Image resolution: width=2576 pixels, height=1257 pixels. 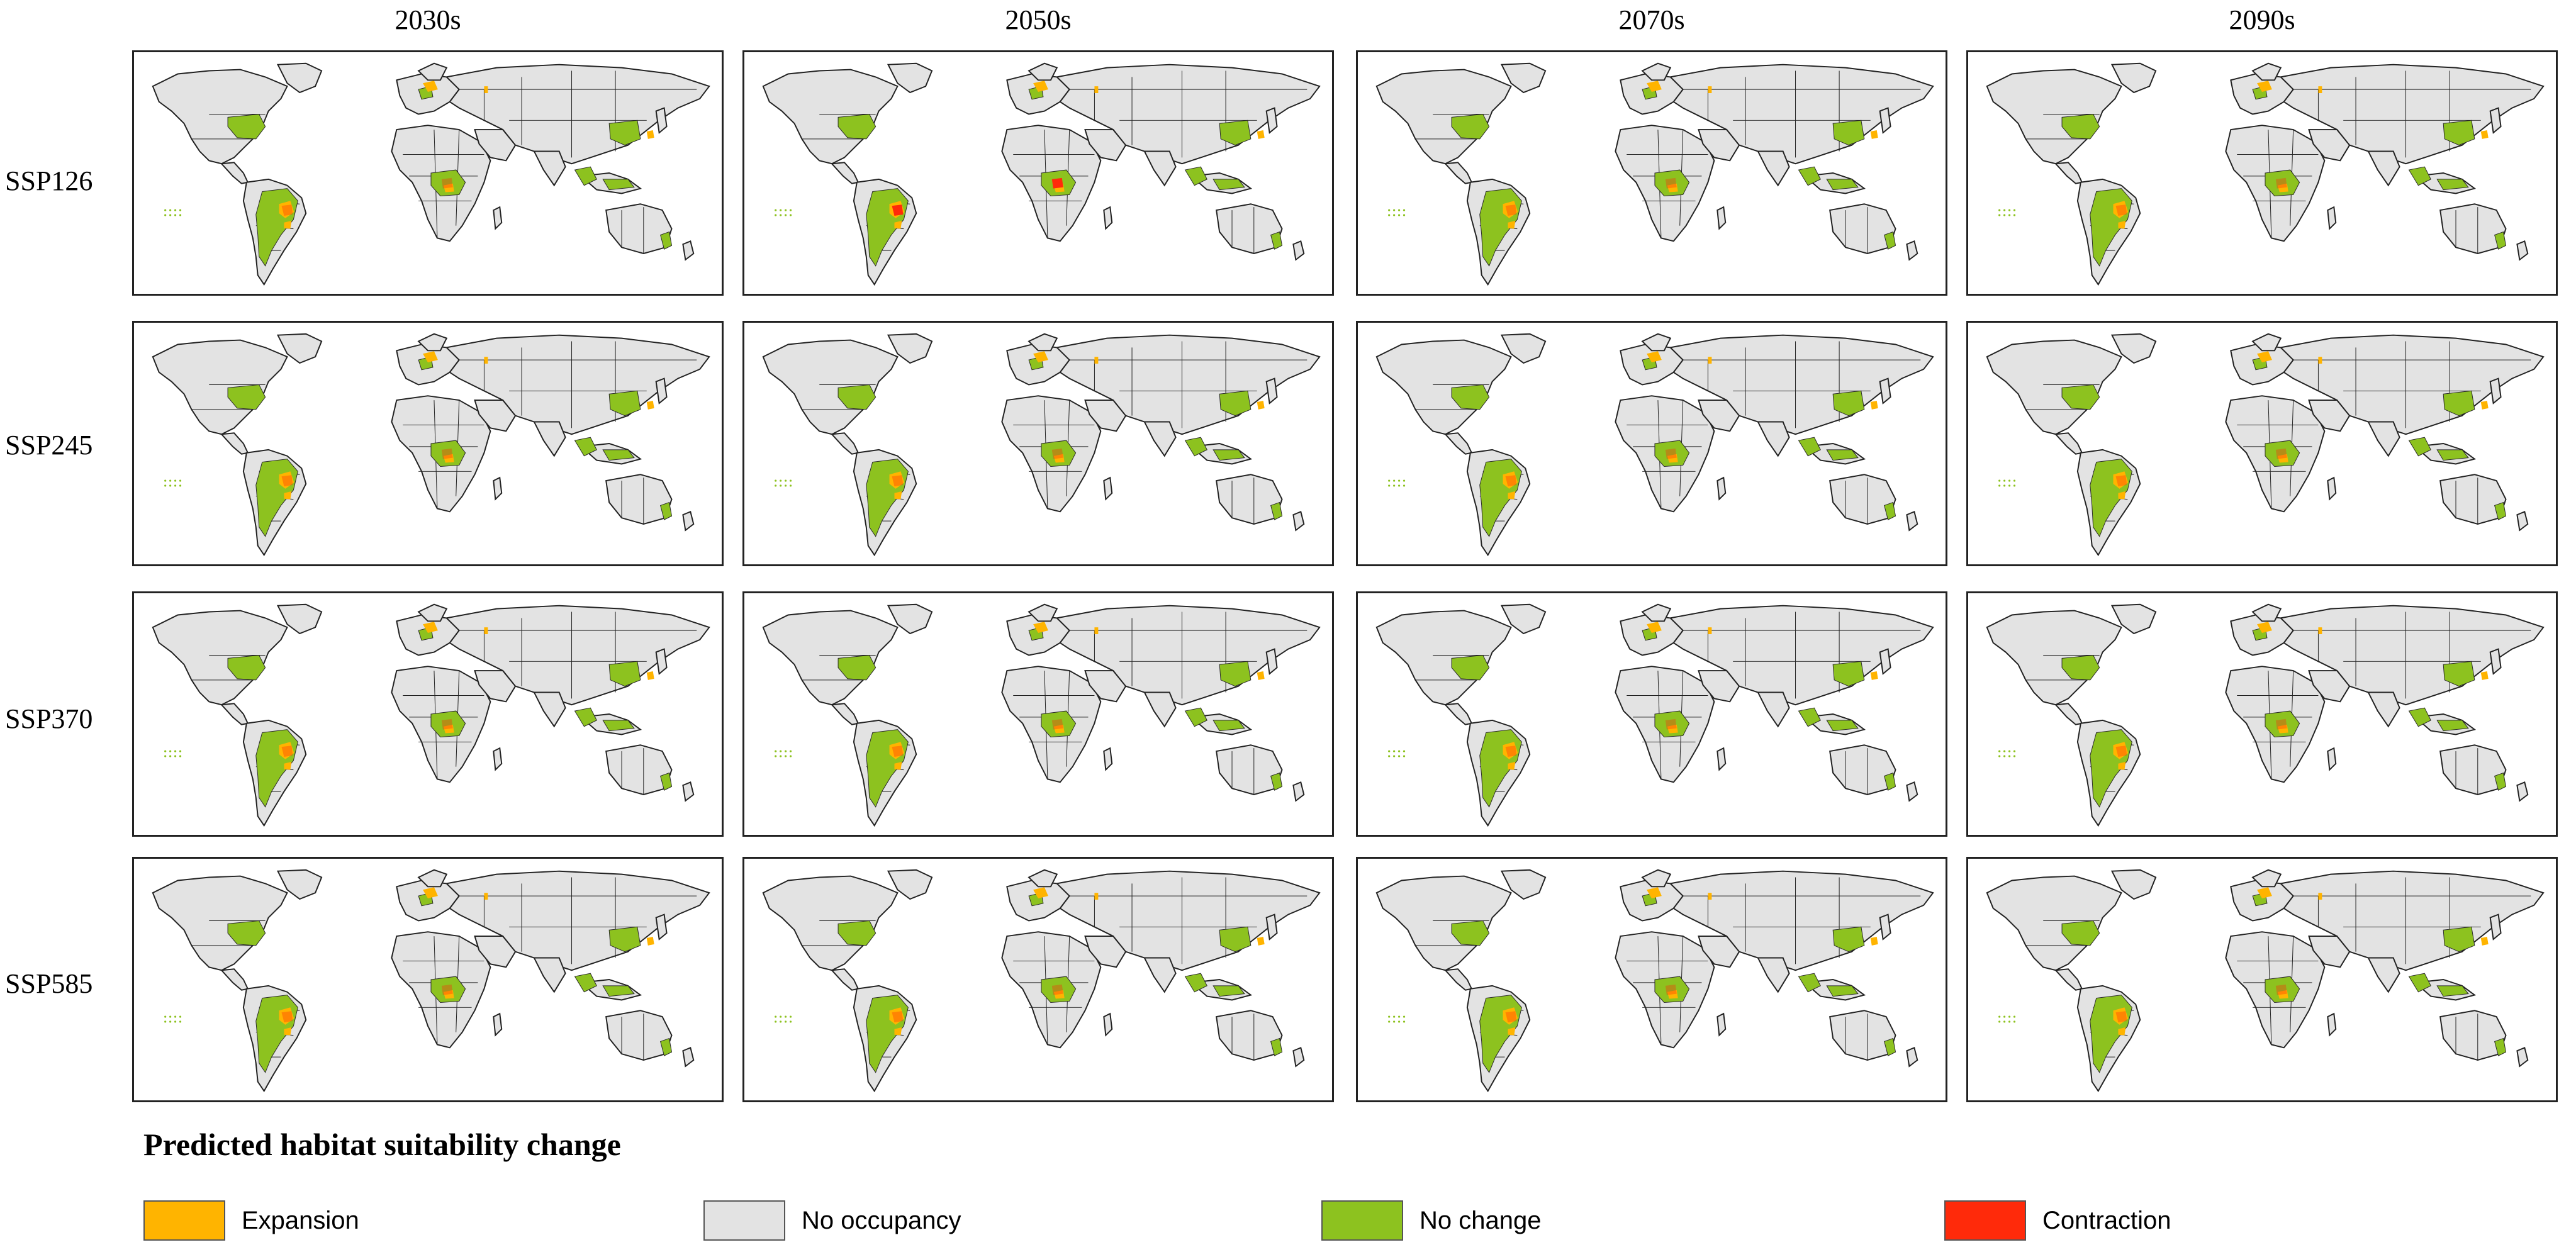 I want to click on legend-item-expansion: Expansion, so click(x=251, y=1220).